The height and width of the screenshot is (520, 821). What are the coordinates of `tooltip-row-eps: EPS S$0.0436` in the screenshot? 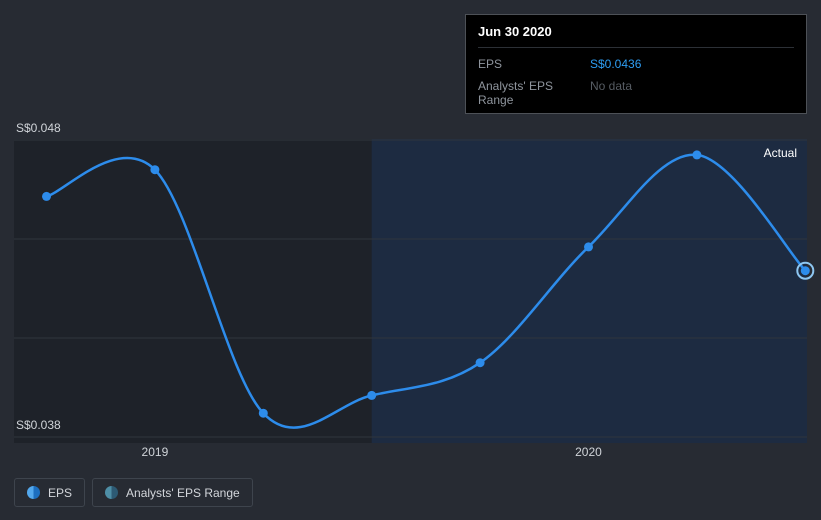 It's located at (636, 64).